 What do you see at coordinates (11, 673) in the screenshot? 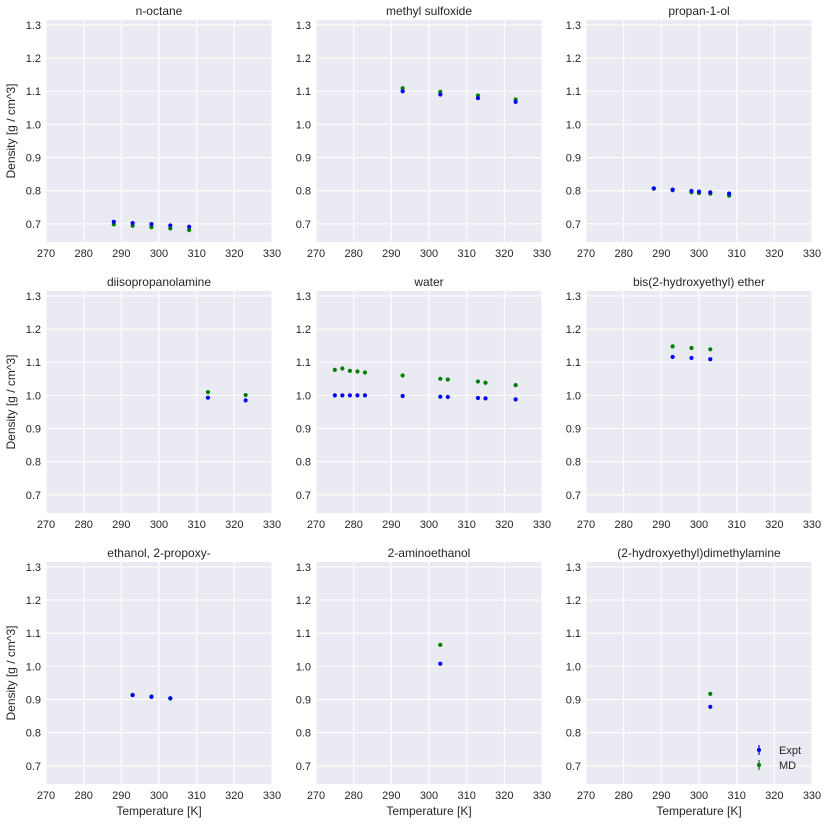
I see `y-axis-label: Density [g / cm^3]` at bounding box center [11, 673].